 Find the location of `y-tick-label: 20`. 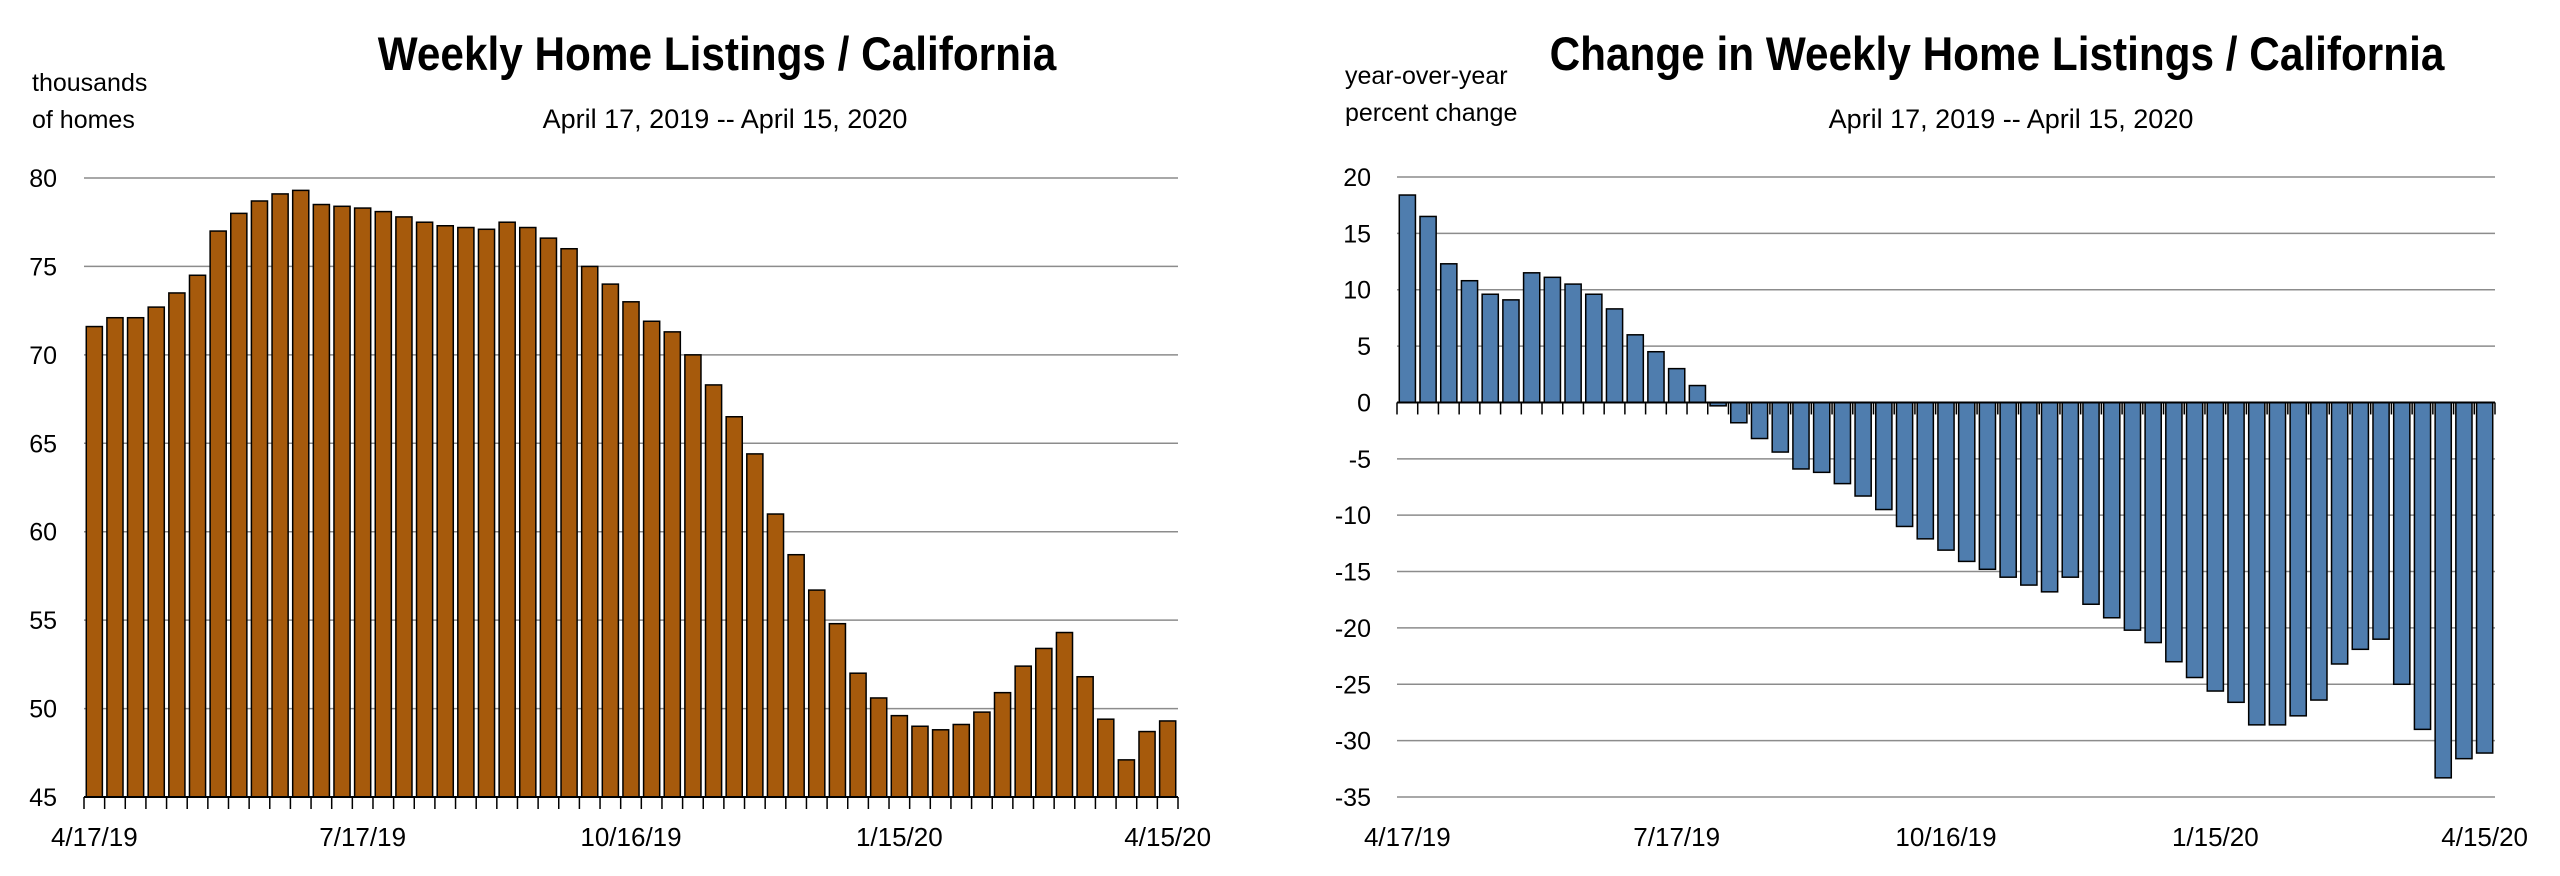

y-tick-label: 20 is located at coordinates (1357, 178).